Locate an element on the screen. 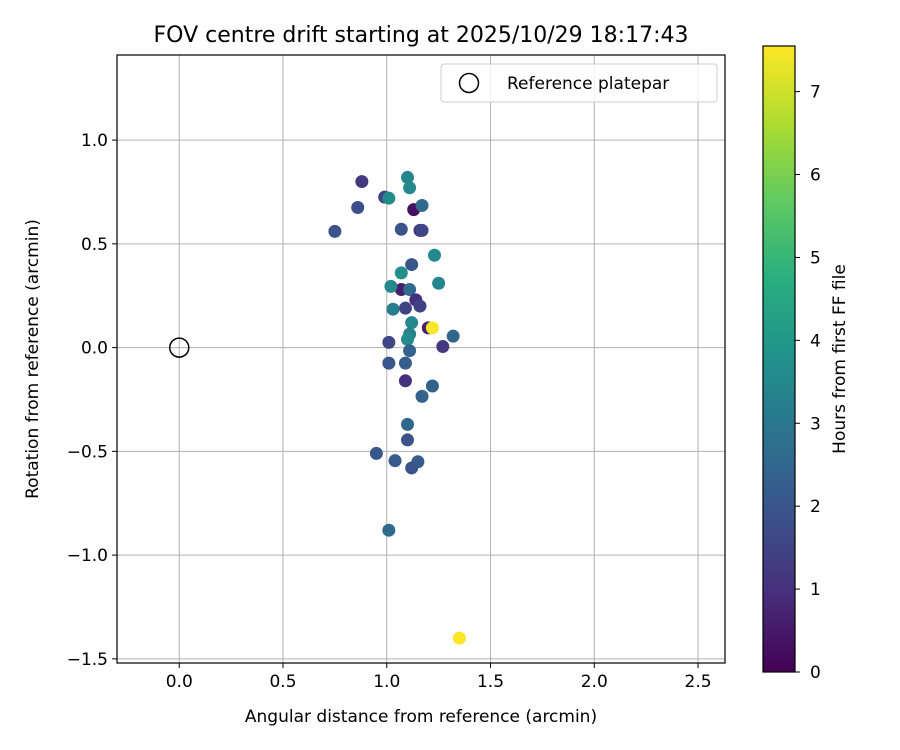 The image size is (900, 750). legend-label: Reference platepar is located at coordinates (588, 84).